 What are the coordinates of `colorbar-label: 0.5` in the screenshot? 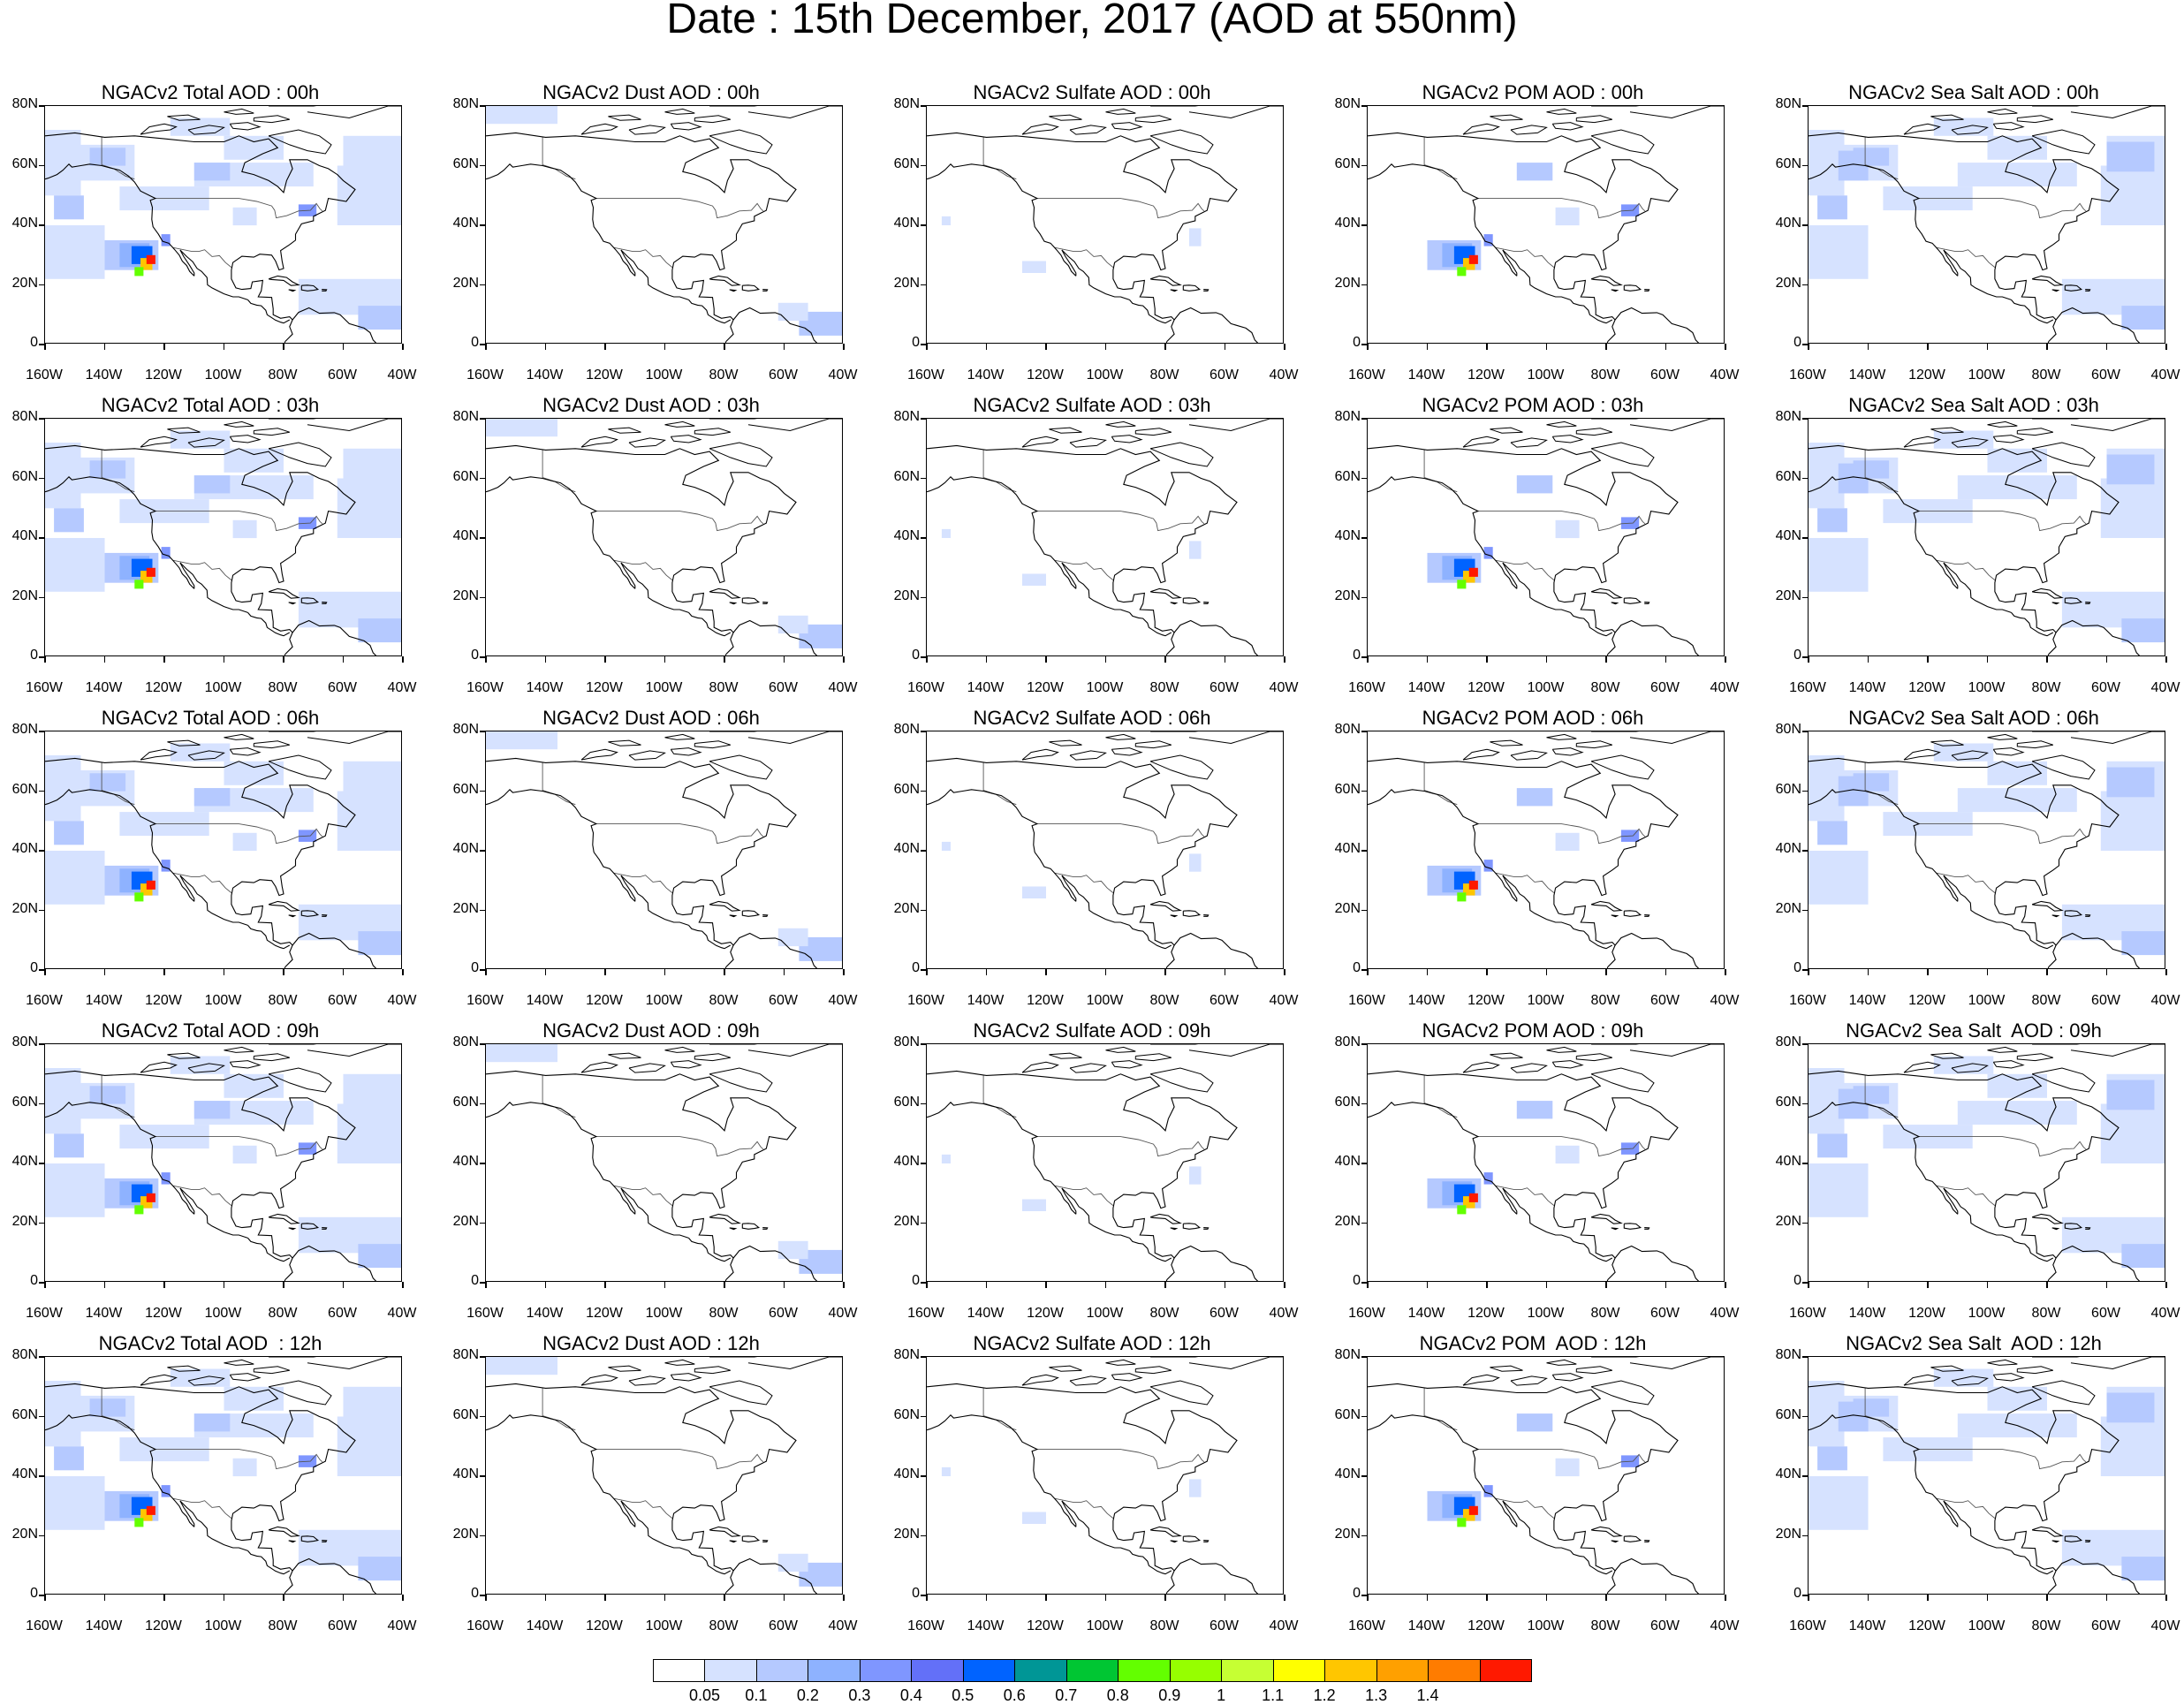 It's located at (963, 1695).